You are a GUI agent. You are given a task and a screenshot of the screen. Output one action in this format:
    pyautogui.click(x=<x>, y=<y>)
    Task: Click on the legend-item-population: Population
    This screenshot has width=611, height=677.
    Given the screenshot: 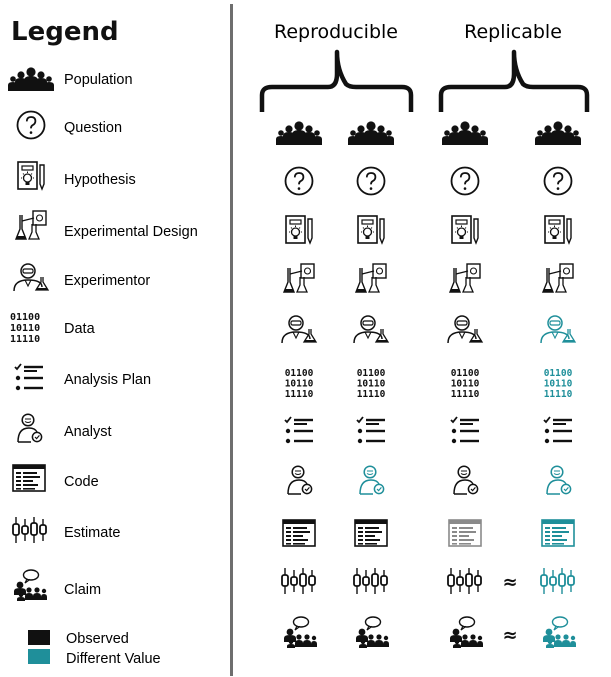 What is the action you would take?
    pyautogui.click(x=70, y=79)
    